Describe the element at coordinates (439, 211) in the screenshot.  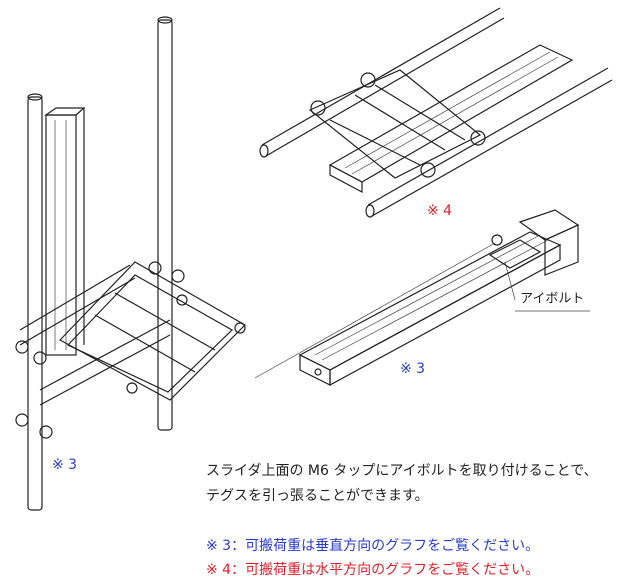
I see `note-label: ※ 4` at that location.